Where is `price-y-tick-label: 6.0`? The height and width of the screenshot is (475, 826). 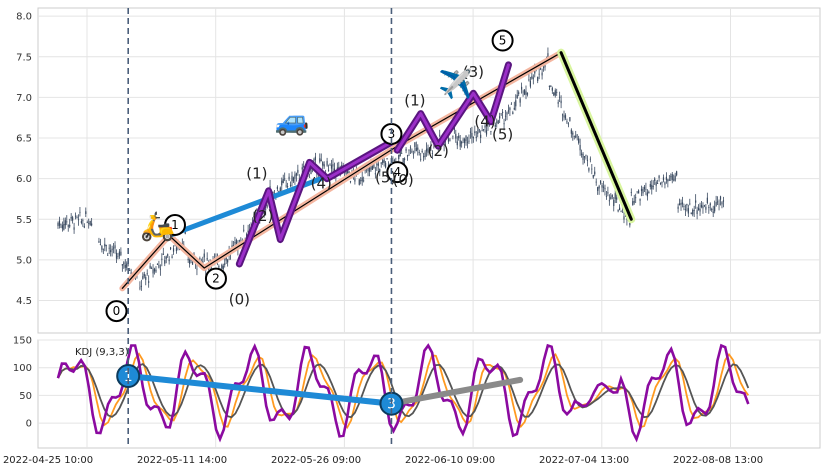 price-y-tick-label: 6.0 is located at coordinates (24, 179).